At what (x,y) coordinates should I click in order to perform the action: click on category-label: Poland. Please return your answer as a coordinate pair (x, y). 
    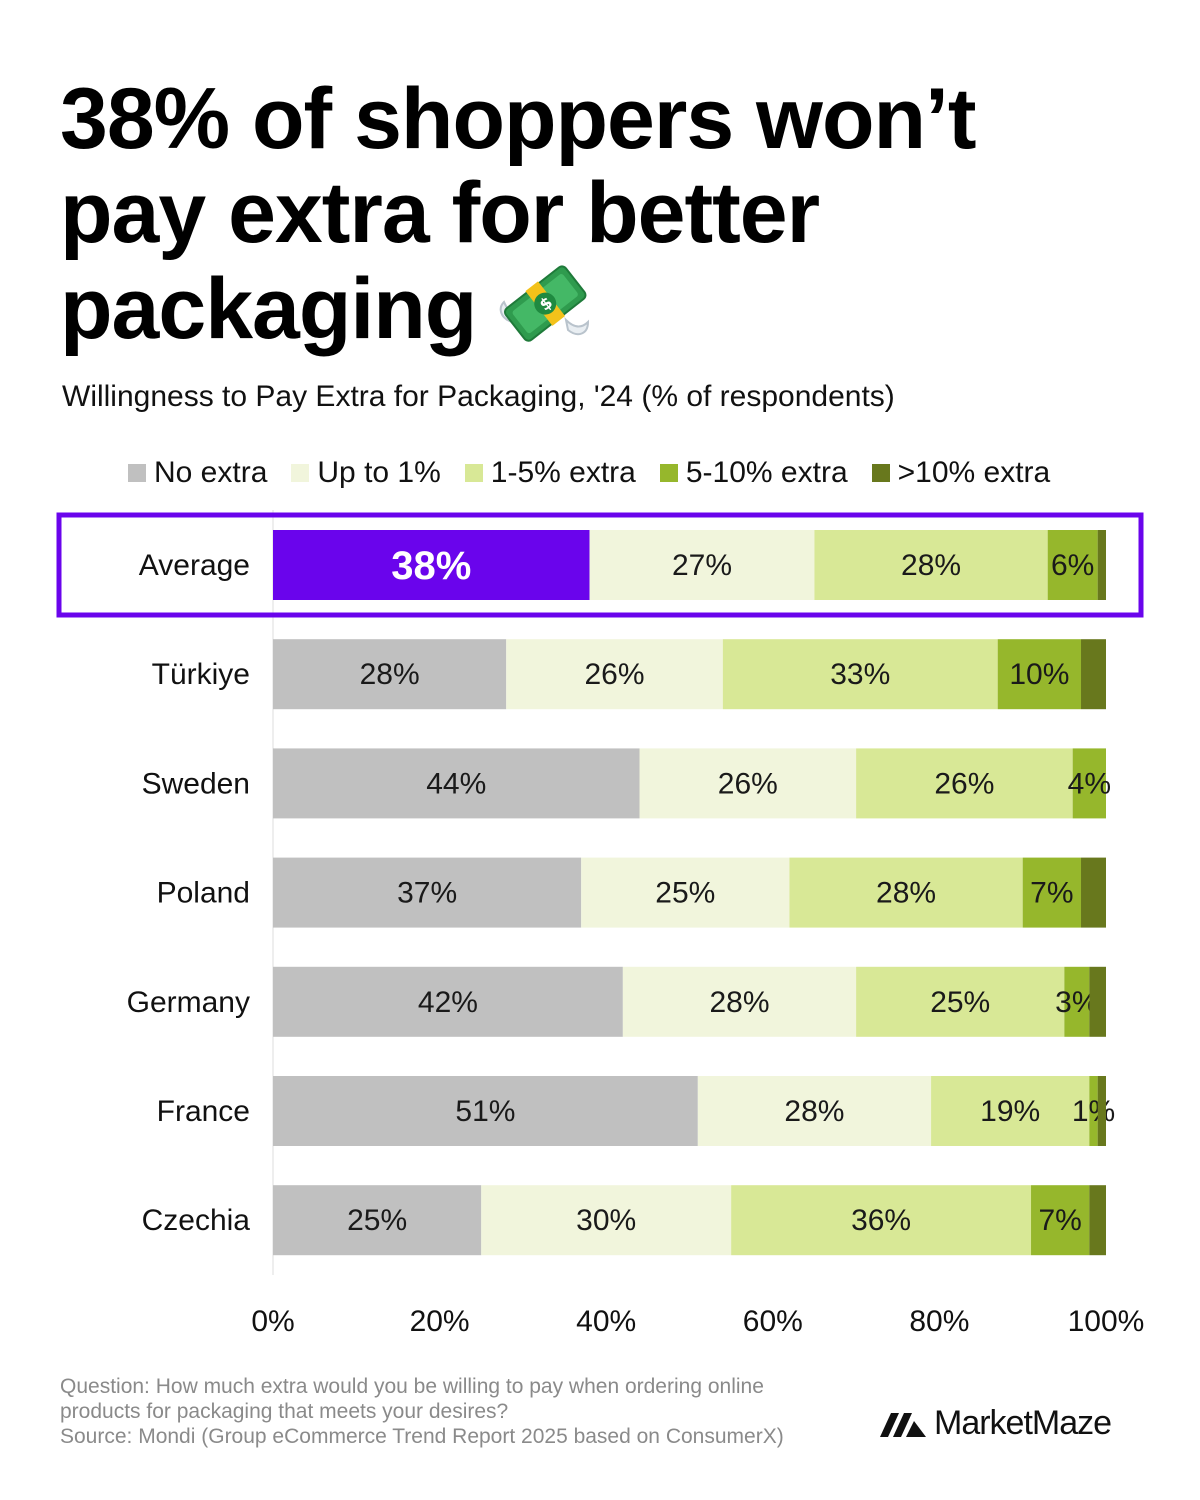
    Looking at the image, I should click on (203, 893).